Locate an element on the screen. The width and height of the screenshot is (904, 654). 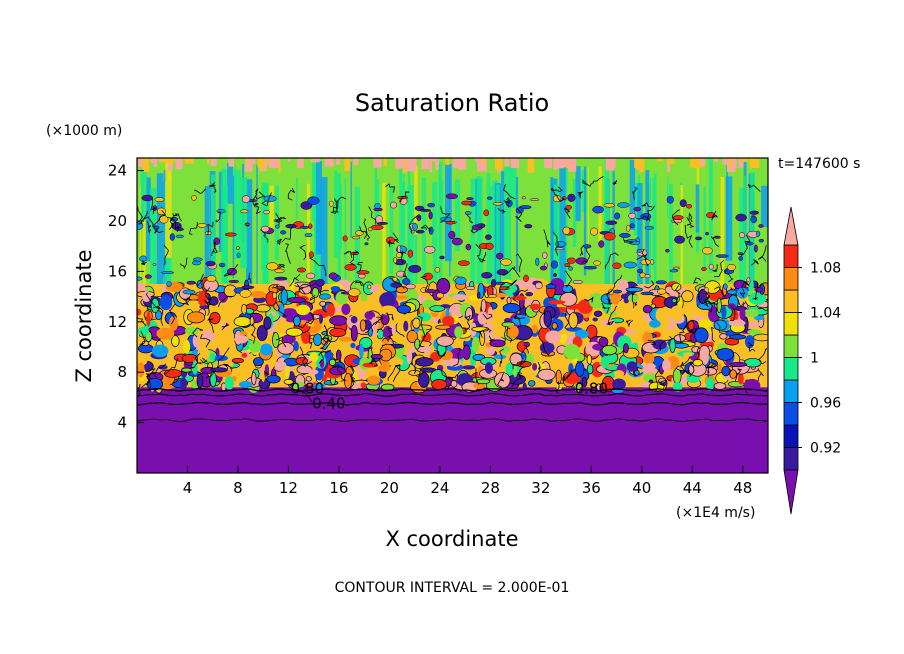
colorbar-tick-label: 1 is located at coordinates (814, 359).